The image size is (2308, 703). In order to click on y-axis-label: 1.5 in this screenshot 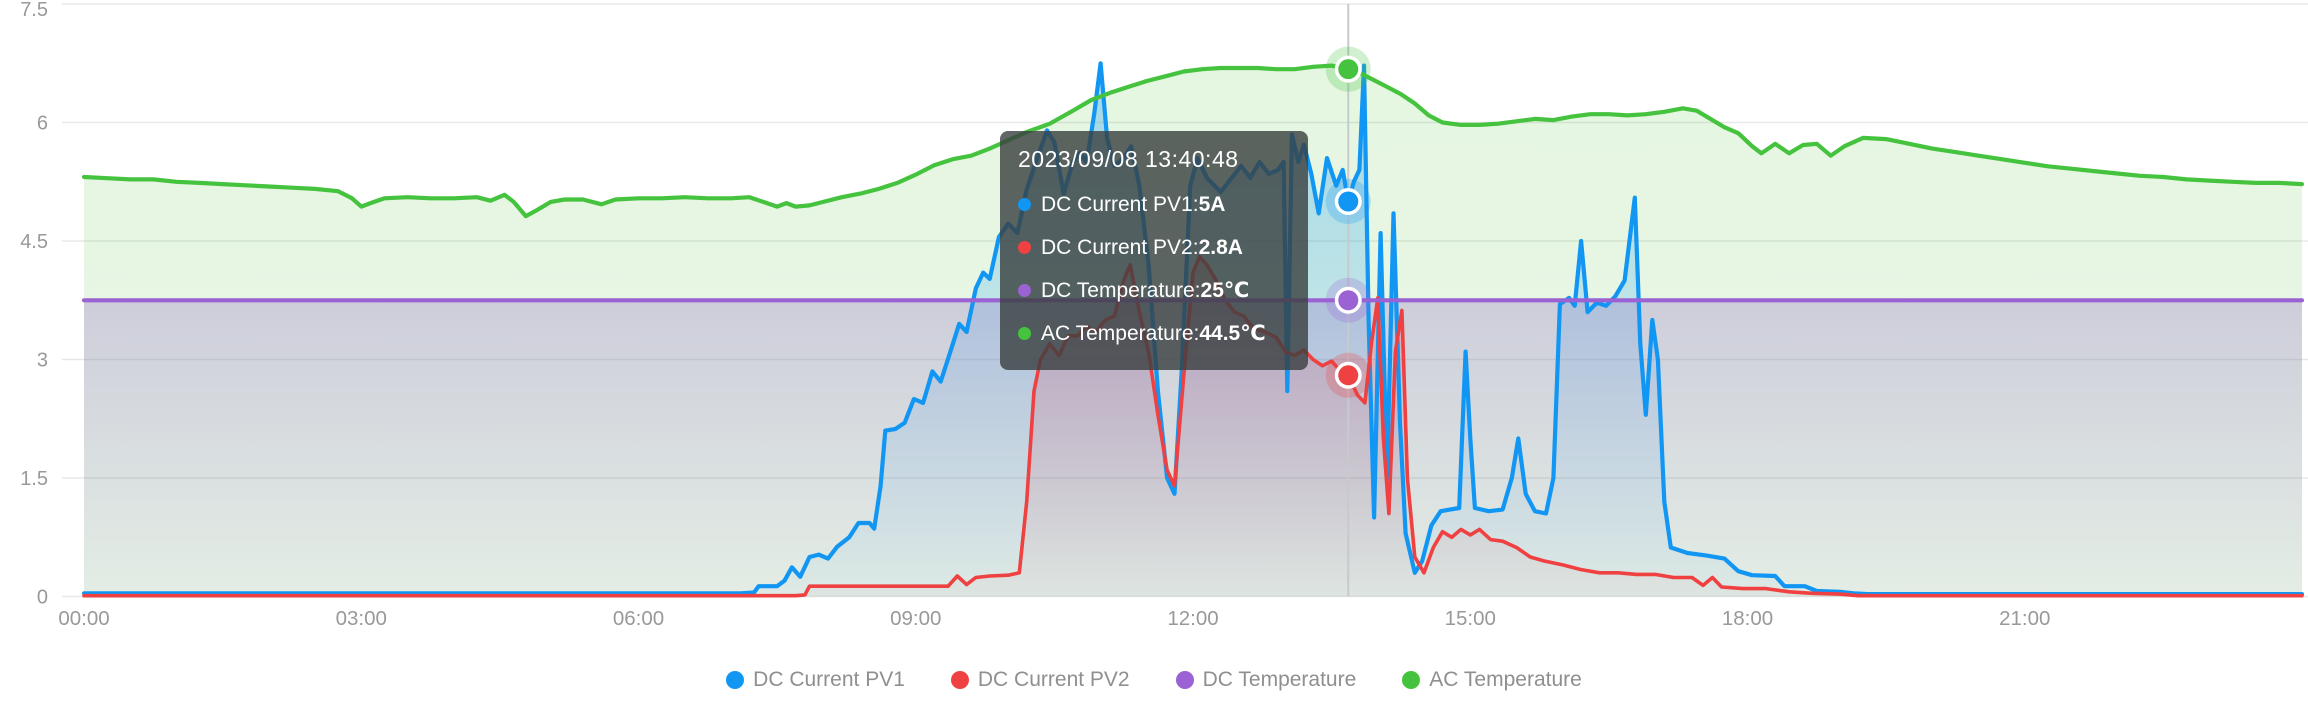, I will do `click(34, 479)`.